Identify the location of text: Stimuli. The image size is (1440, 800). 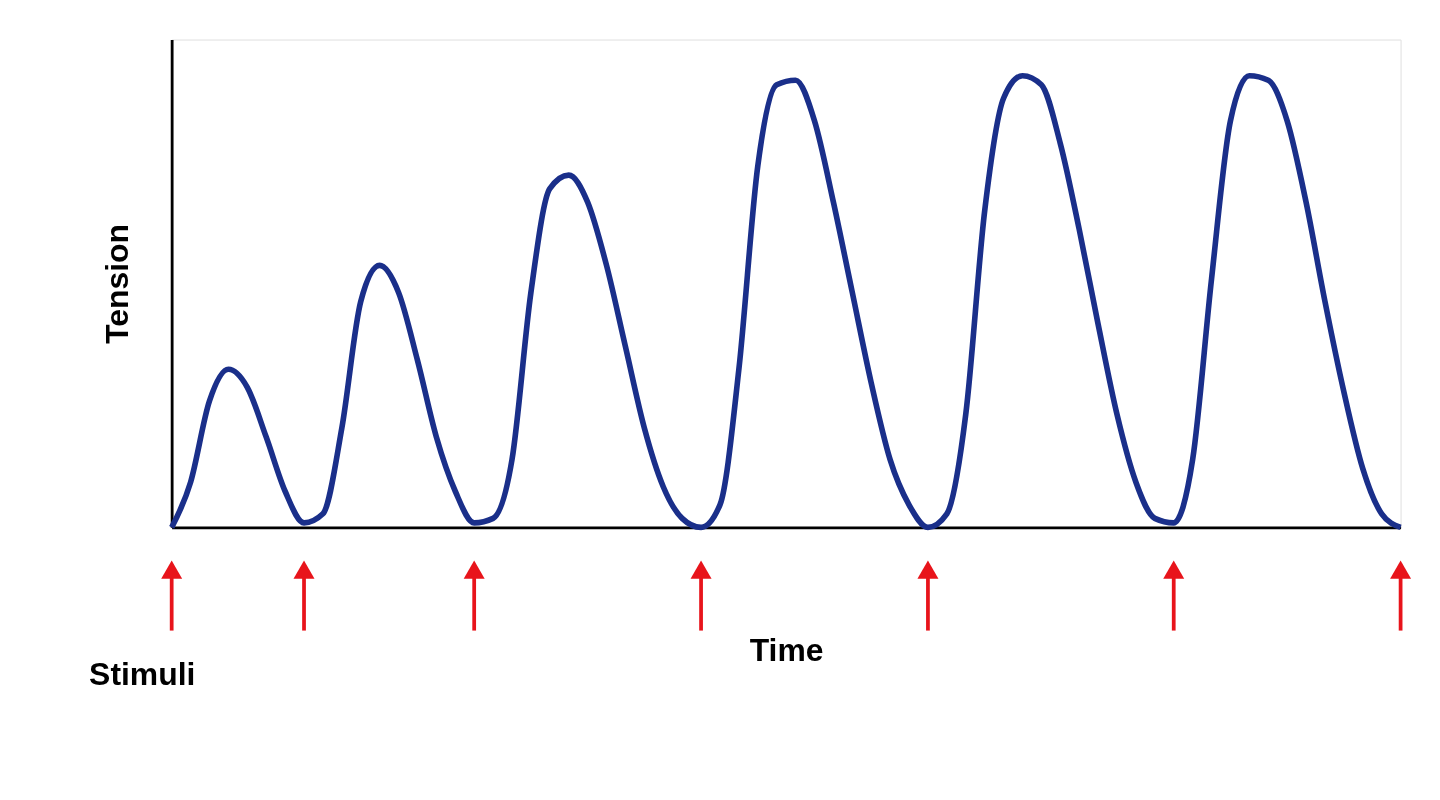
(142, 673).